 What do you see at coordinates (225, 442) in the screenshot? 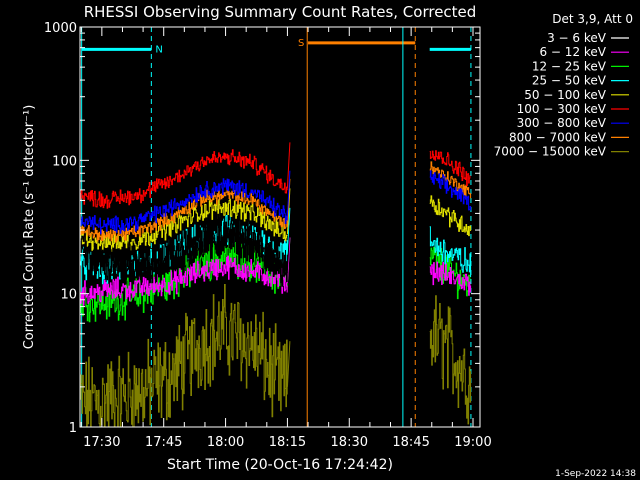
I see `x-tick-label-2: 18:00` at bounding box center [225, 442].